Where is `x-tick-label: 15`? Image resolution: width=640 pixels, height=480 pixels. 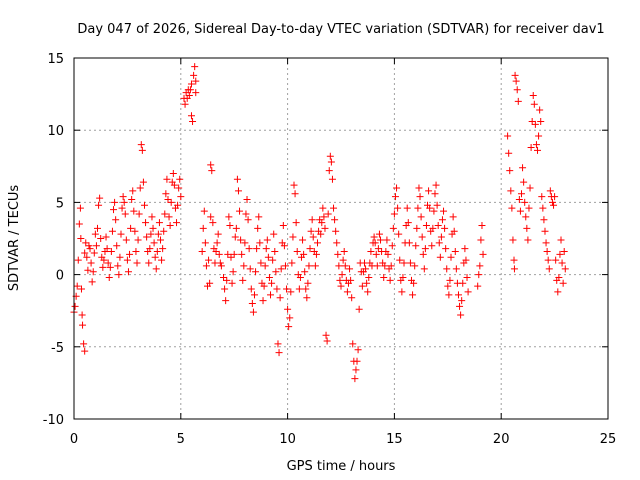
x-tick-label: 15 is located at coordinates (394, 439).